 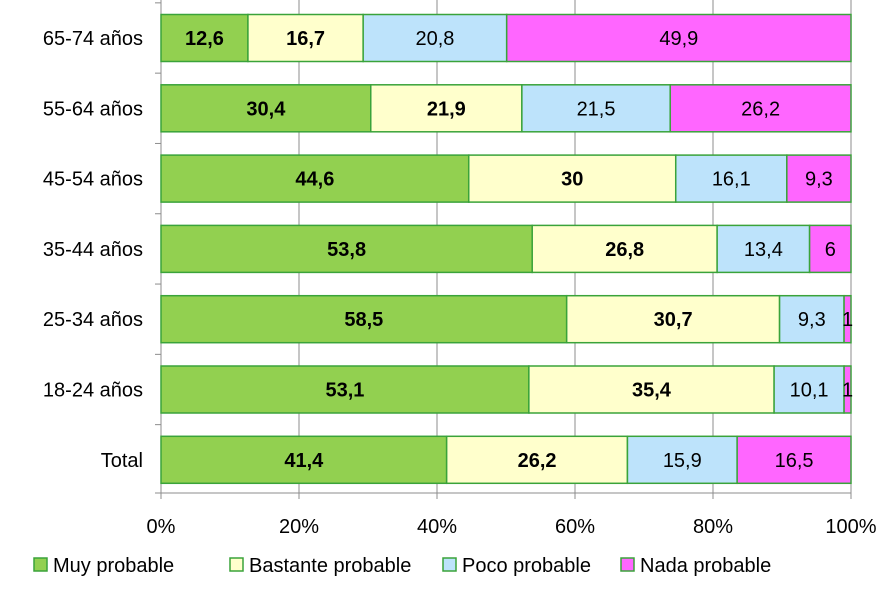 What do you see at coordinates (204, 39) in the screenshot?
I see `data-label: 12,6` at bounding box center [204, 39].